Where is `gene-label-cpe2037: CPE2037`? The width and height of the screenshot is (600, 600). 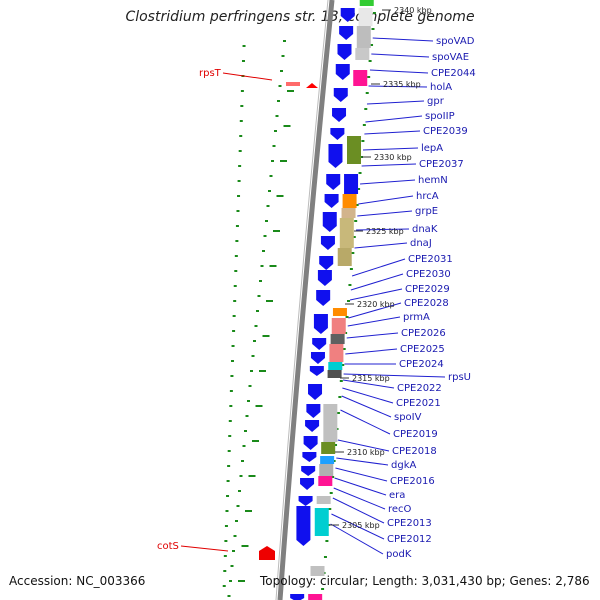
gene-label-cpe2037: CPE2037 is located at coordinates (441, 164).